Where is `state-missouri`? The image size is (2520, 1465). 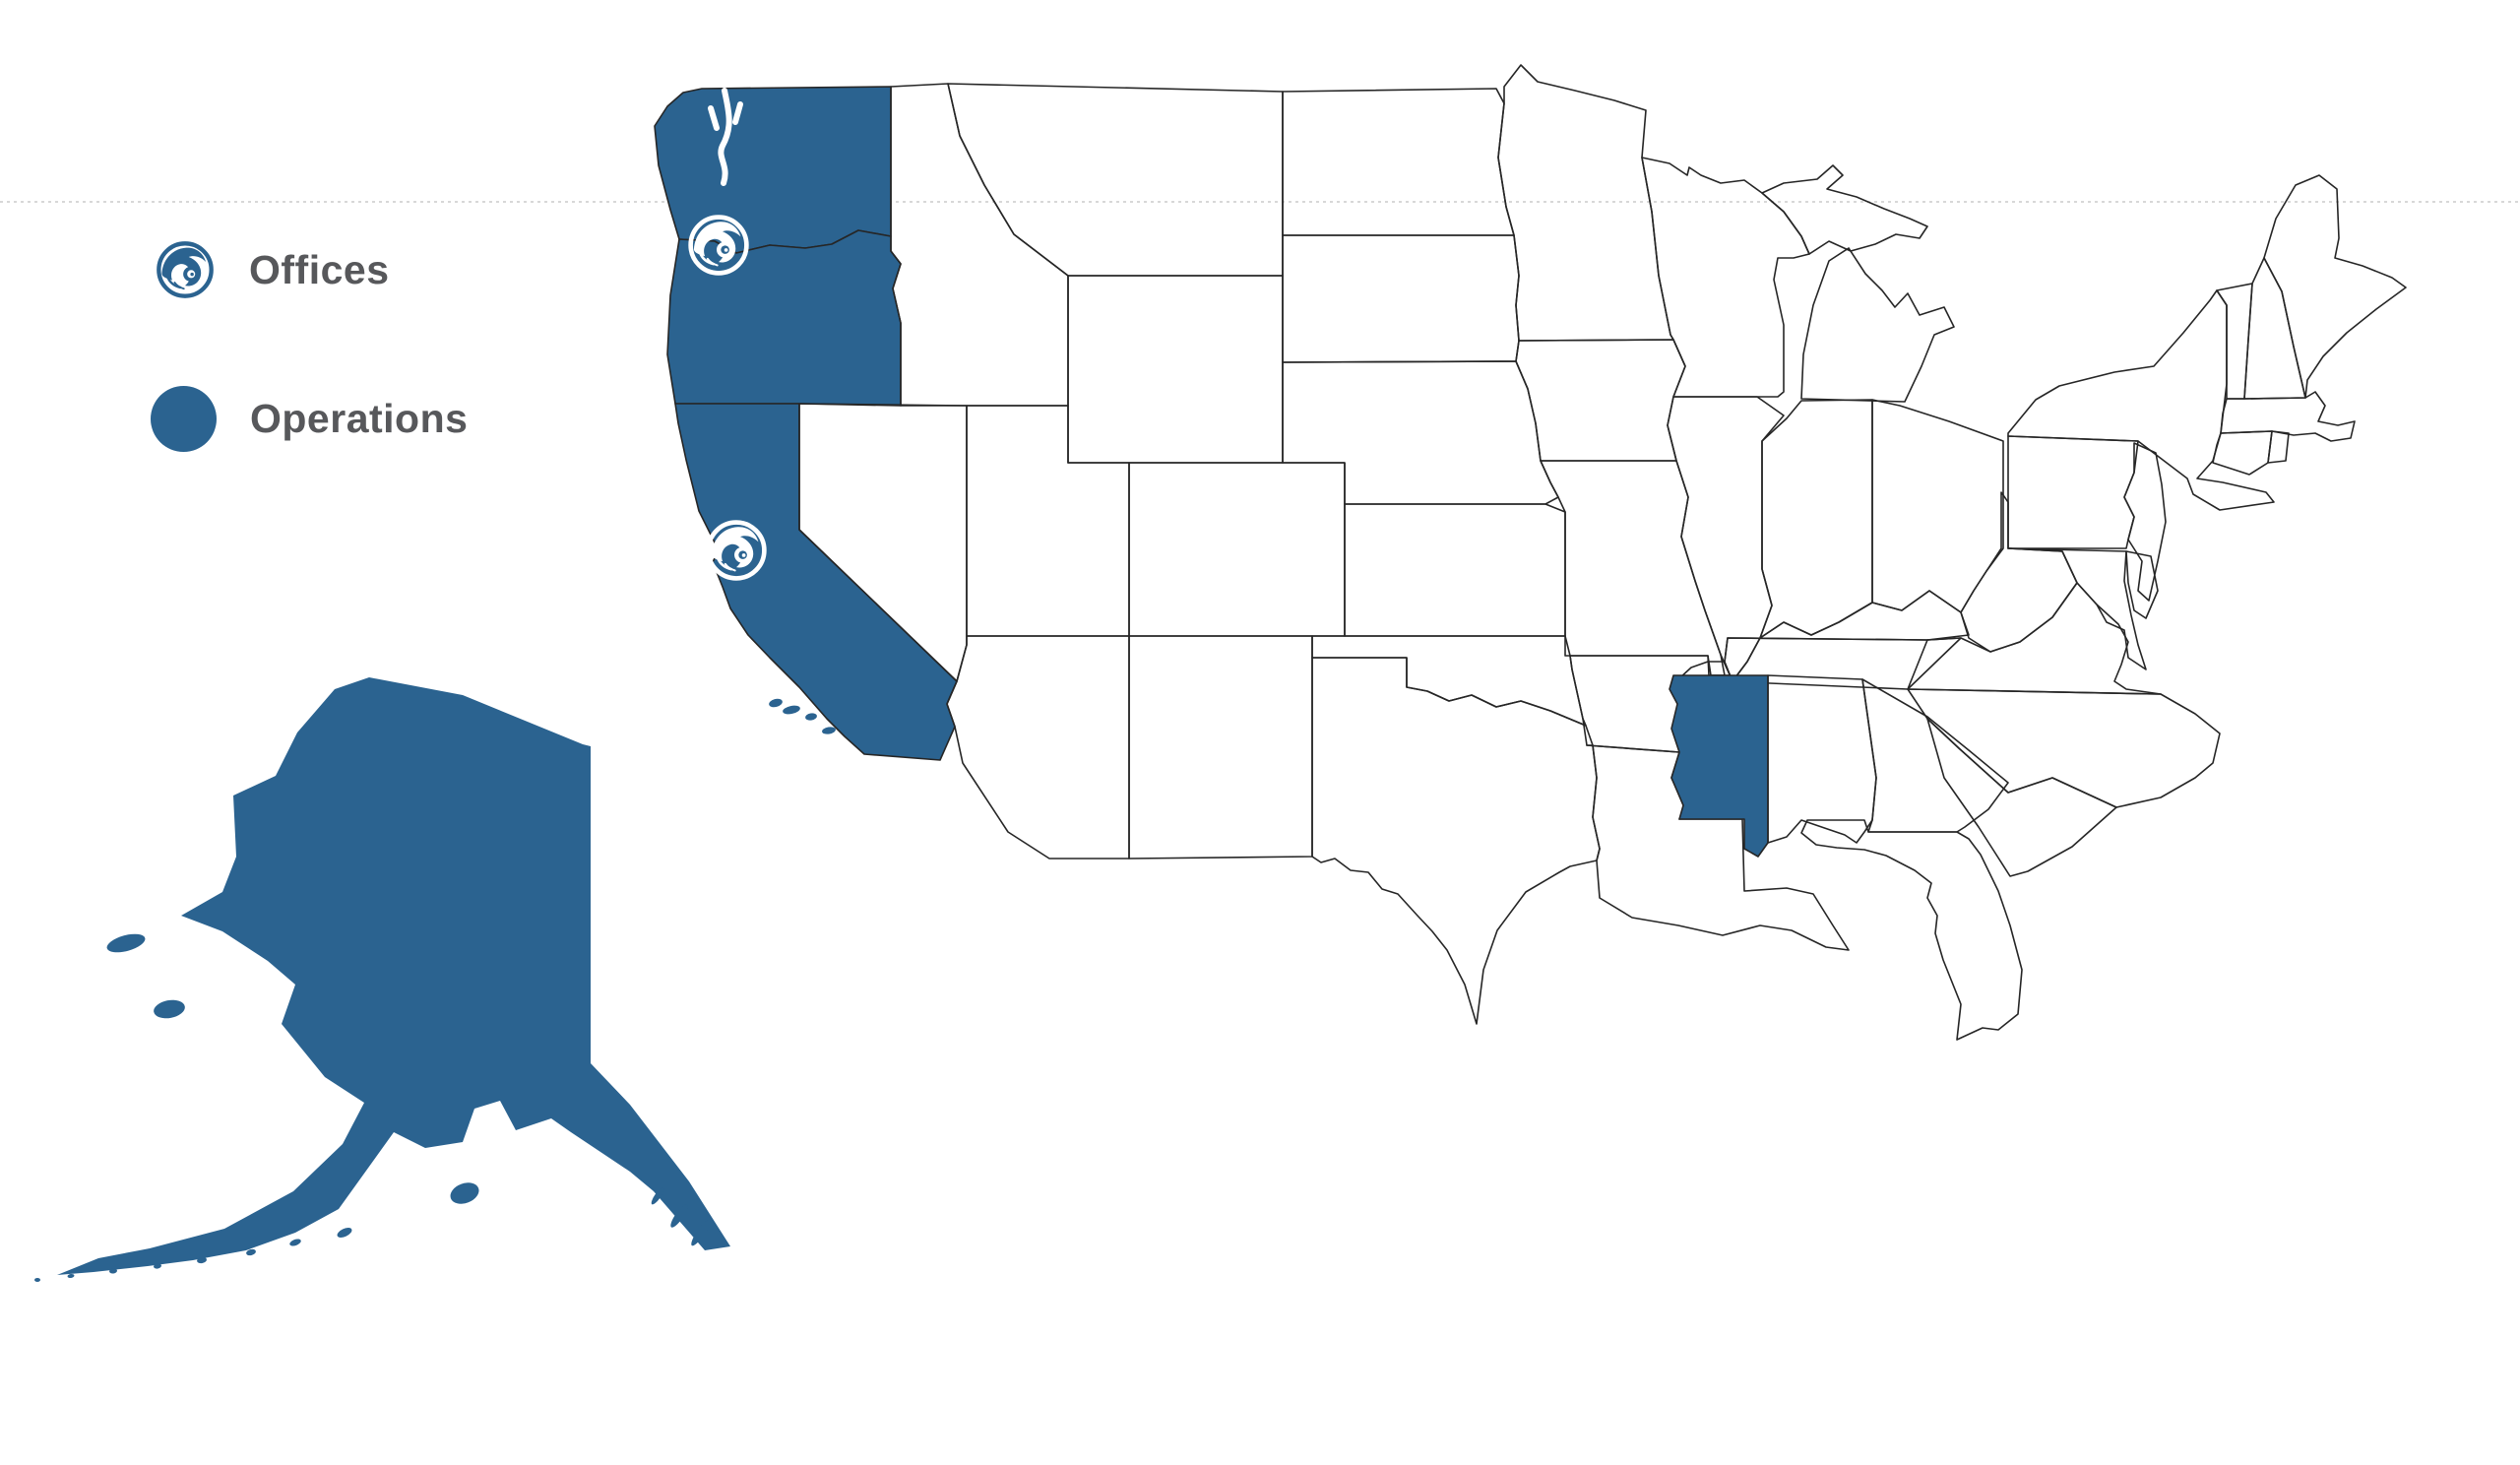
state-missouri is located at coordinates (1633, 568).